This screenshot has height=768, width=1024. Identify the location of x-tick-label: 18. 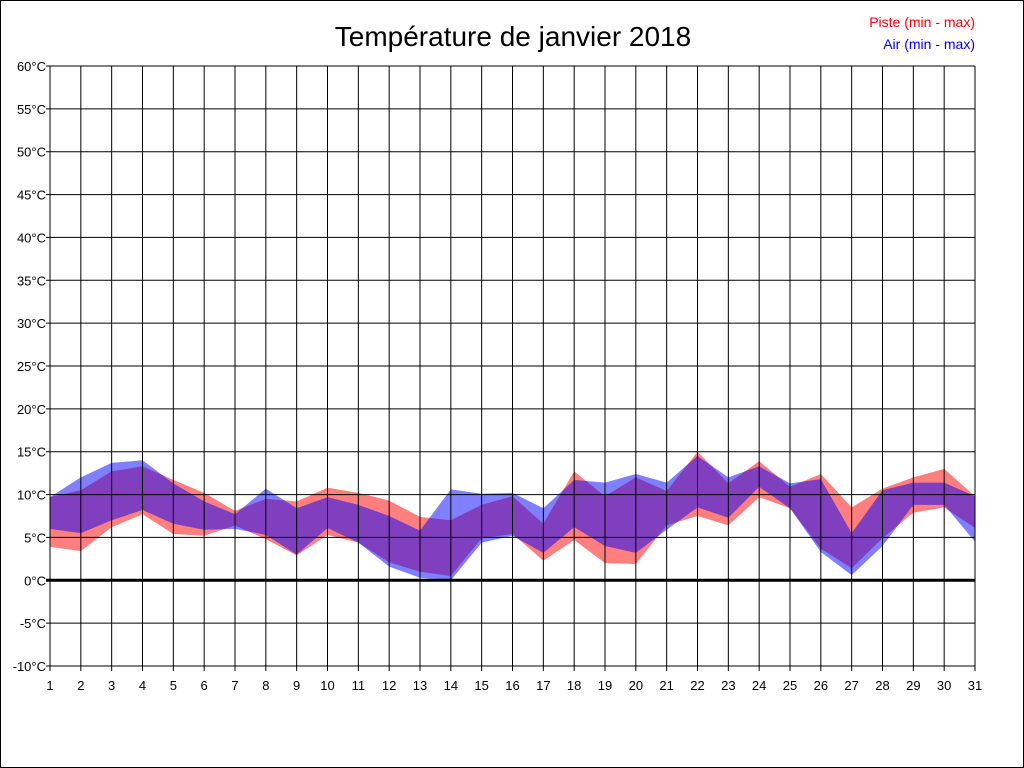
(574, 685).